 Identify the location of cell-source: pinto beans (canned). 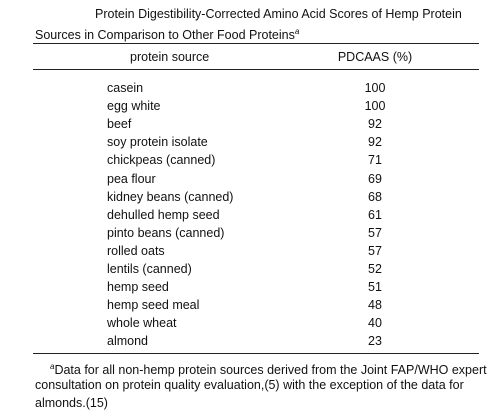
(166, 232).